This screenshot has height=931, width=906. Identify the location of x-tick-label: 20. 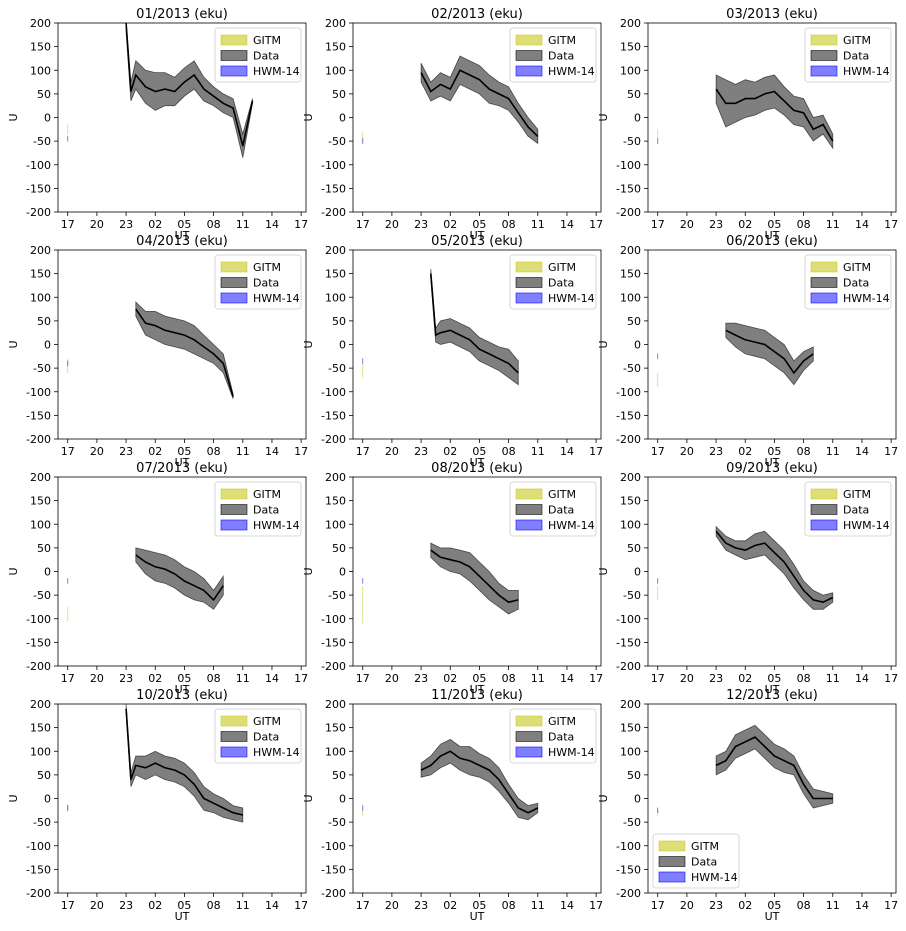
(392, 678).